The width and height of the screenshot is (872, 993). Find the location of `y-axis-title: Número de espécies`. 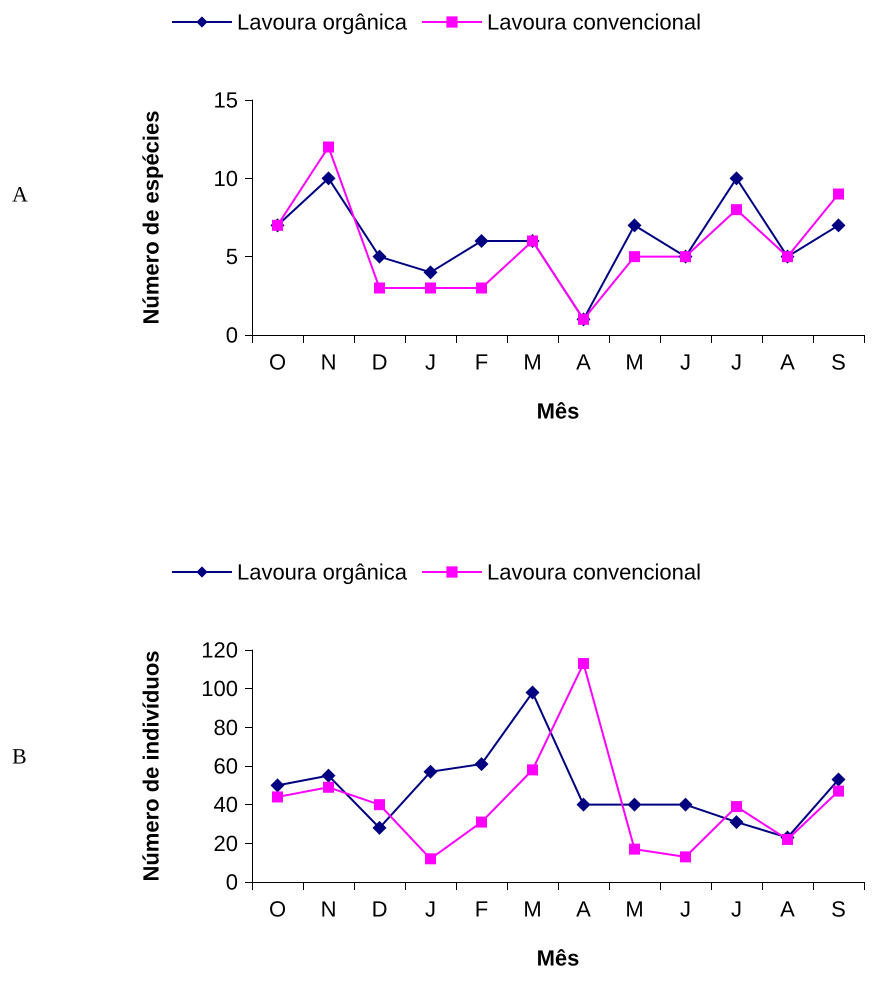

y-axis-title: Número de espécies is located at coordinates (151, 217).